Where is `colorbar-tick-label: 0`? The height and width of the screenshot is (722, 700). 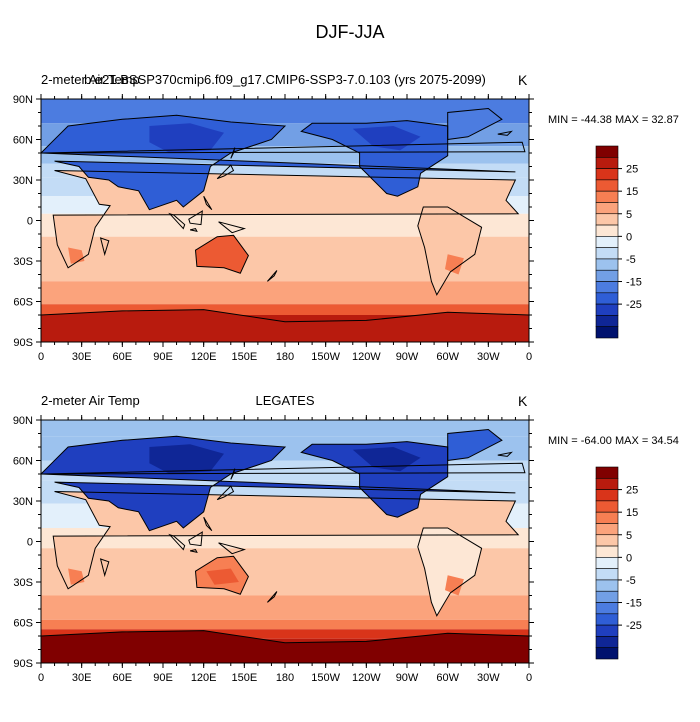
colorbar-tick-label: 0 is located at coordinates (629, 237).